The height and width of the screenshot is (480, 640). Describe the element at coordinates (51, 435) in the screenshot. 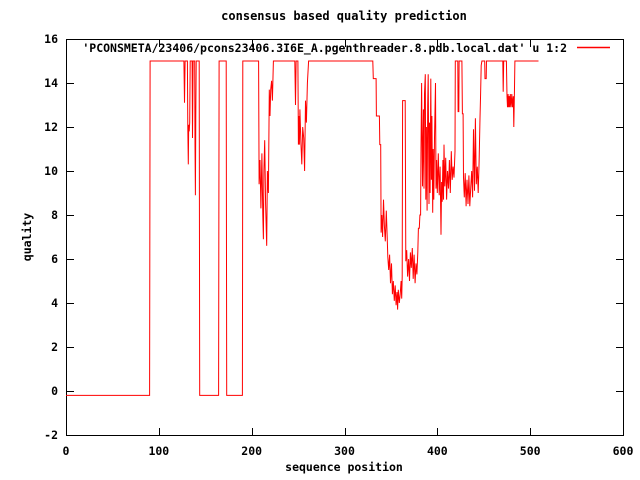

I see `y-tick-label: -2` at that location.